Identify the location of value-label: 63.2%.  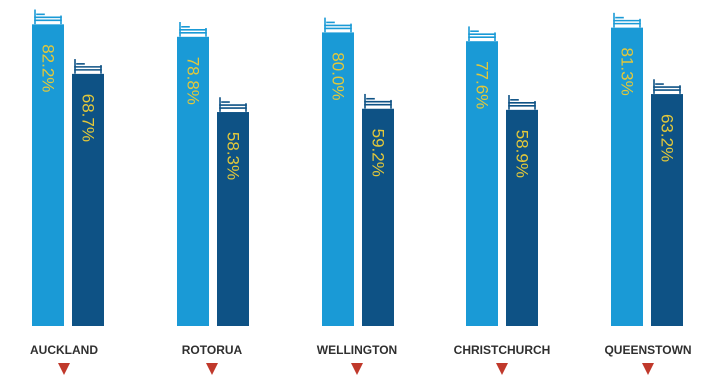
(667, 138).